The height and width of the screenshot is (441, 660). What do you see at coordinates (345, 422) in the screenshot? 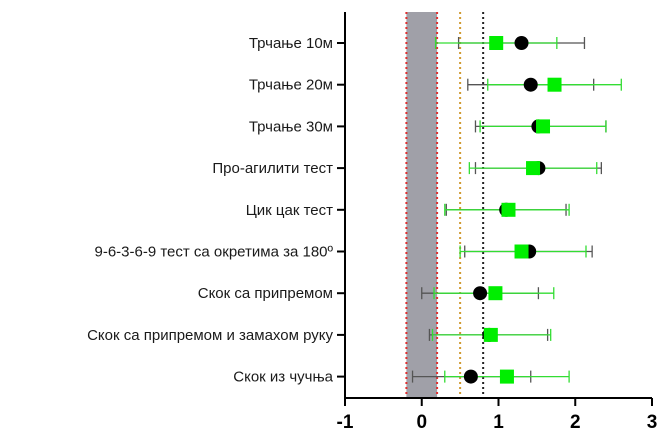
I see `x-tick-label: -1` at bounding box center [345, 422].